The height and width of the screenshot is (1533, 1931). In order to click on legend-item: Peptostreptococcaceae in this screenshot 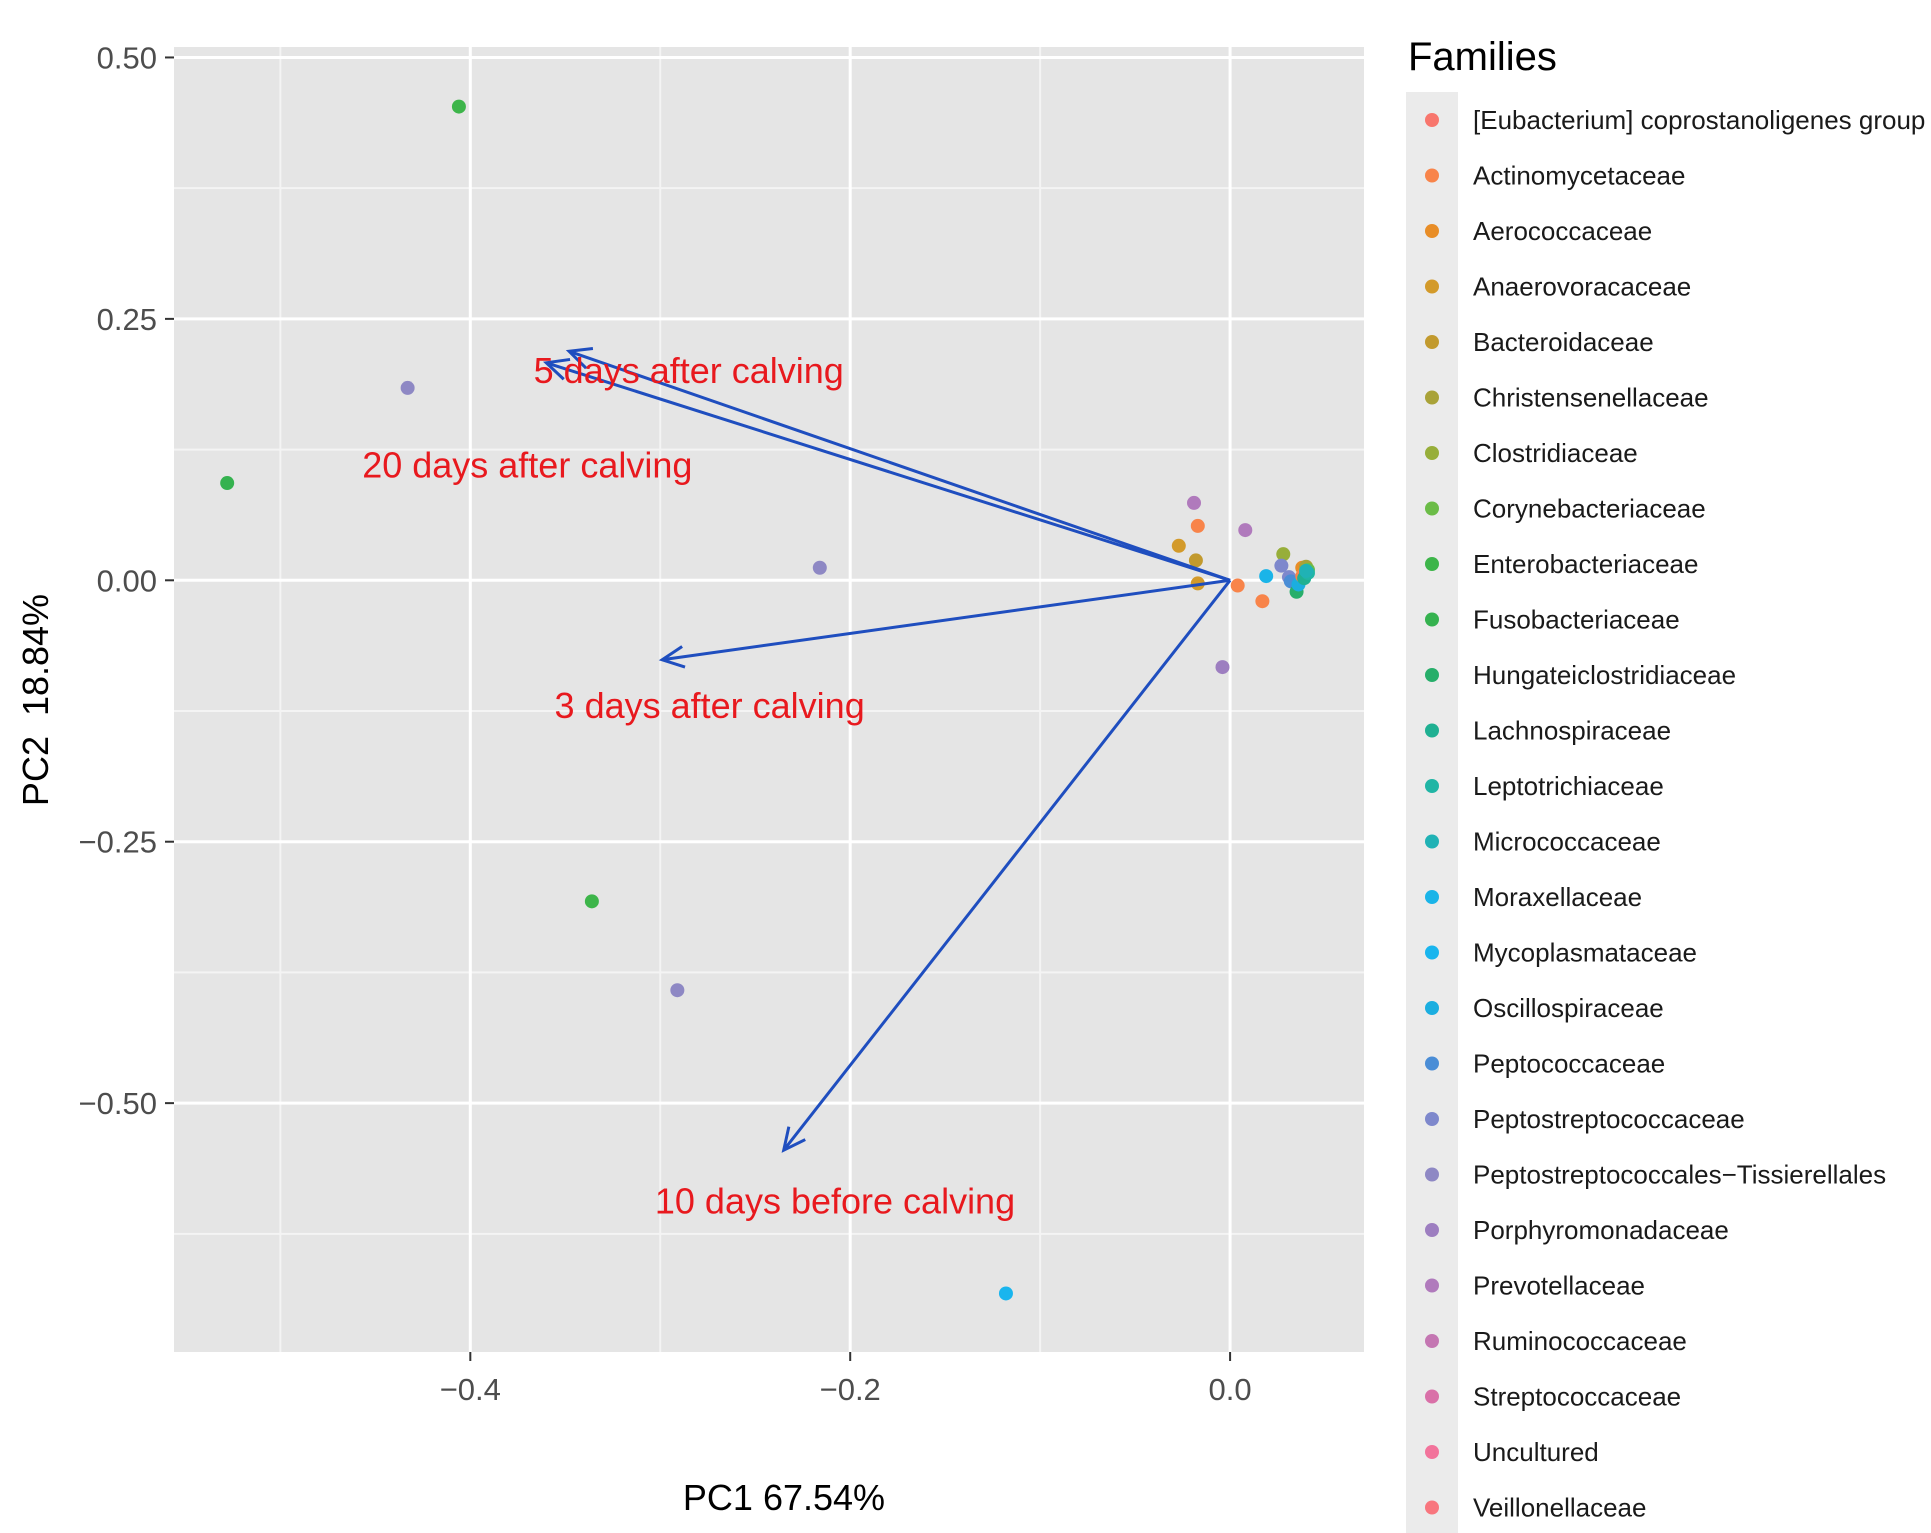, I will do `click(1585, 1119)`.